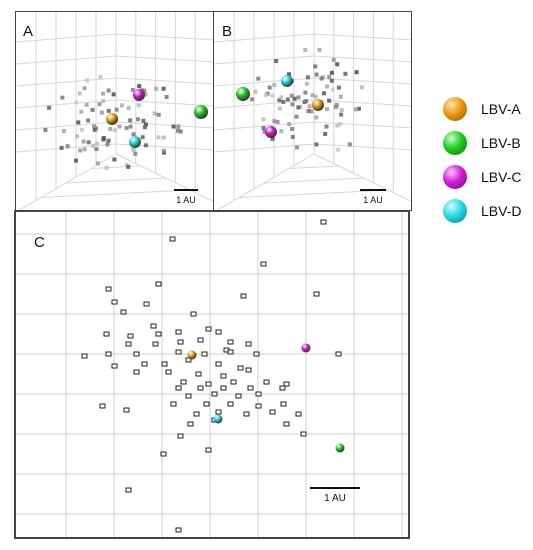 This screenshot has height=550, width=533. What do you see at coordinates (306, 348) in the screenshot?
I see `marker-lbv-c-c` at bounding box center [306, 348].